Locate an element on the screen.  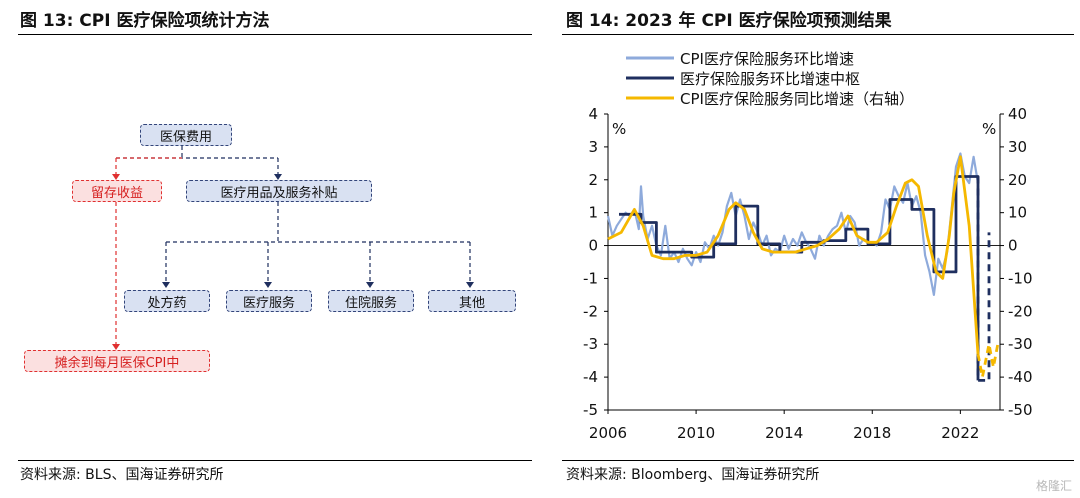
node-retained-earnings: 留存收益 is located at coordinates (117, 191).